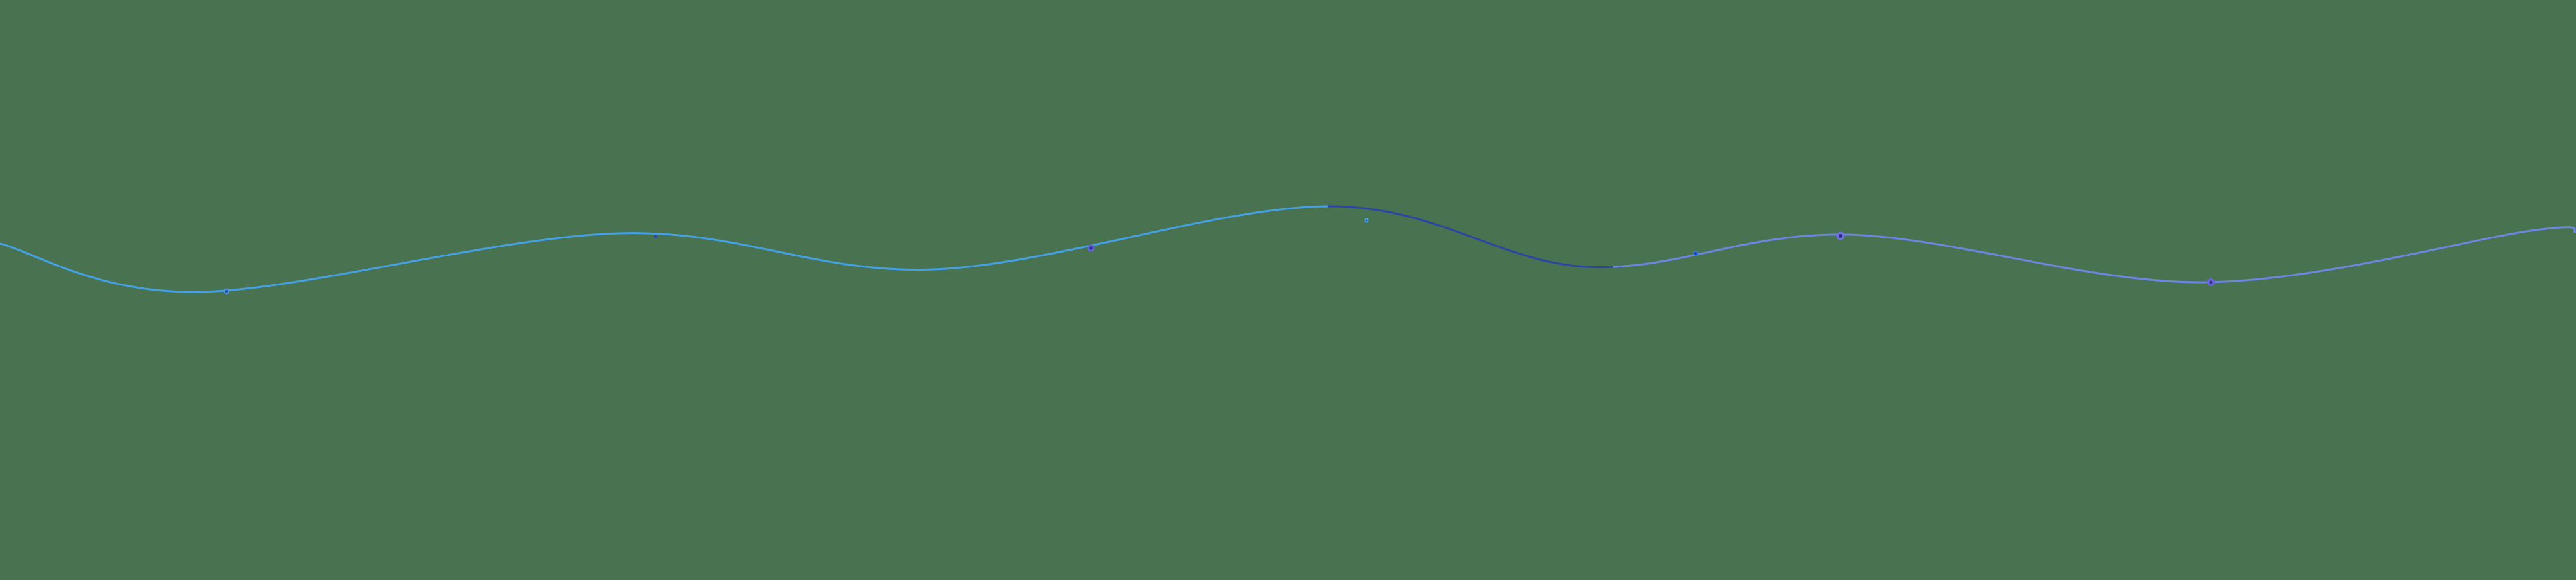  Describe the element at coordinates (664, 249) in the screenshot. I see `segment-left-cyan` at that location.